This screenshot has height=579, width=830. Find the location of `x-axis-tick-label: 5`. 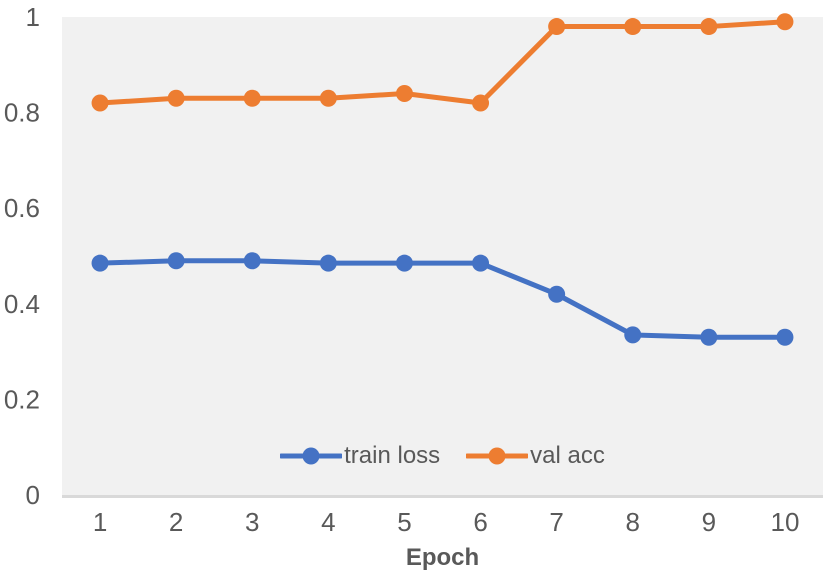

x-axis-tick-label: 5 is located at coordinates (404, 522).